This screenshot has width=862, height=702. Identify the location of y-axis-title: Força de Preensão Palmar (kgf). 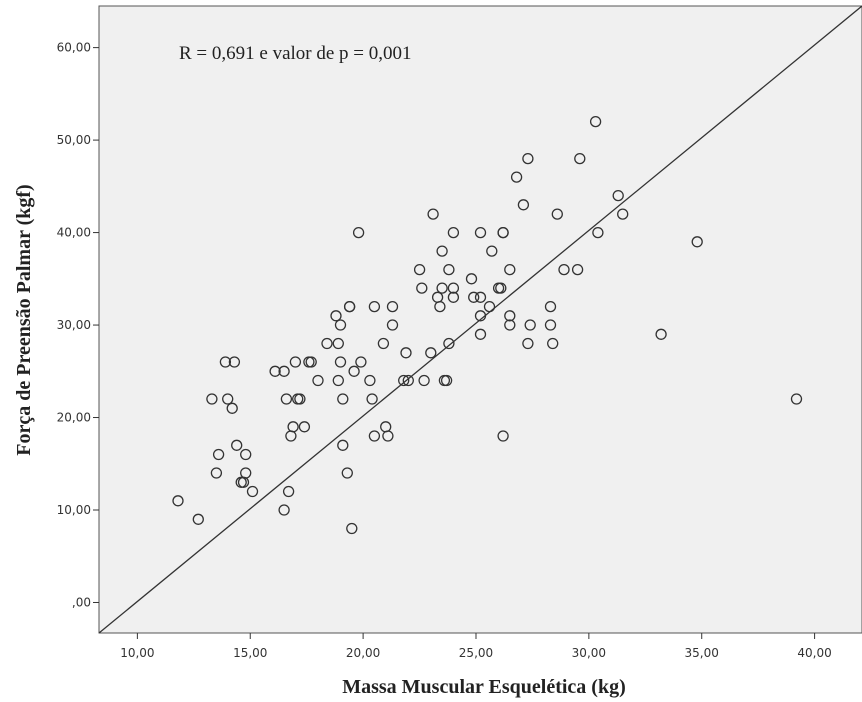
(24, 319).